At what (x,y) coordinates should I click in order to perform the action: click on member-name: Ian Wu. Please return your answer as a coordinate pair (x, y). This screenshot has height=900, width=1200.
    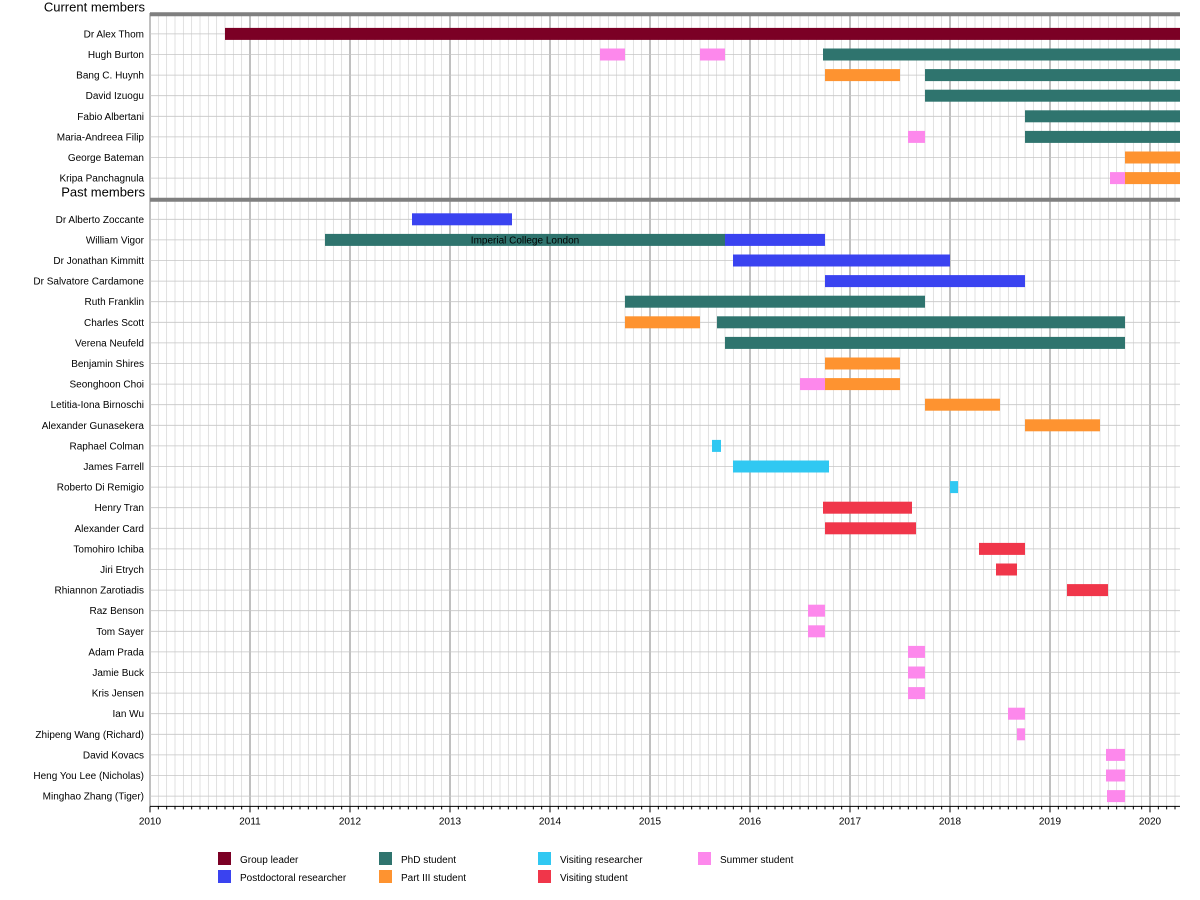
    Looking at the image, I should click on (129, 714).